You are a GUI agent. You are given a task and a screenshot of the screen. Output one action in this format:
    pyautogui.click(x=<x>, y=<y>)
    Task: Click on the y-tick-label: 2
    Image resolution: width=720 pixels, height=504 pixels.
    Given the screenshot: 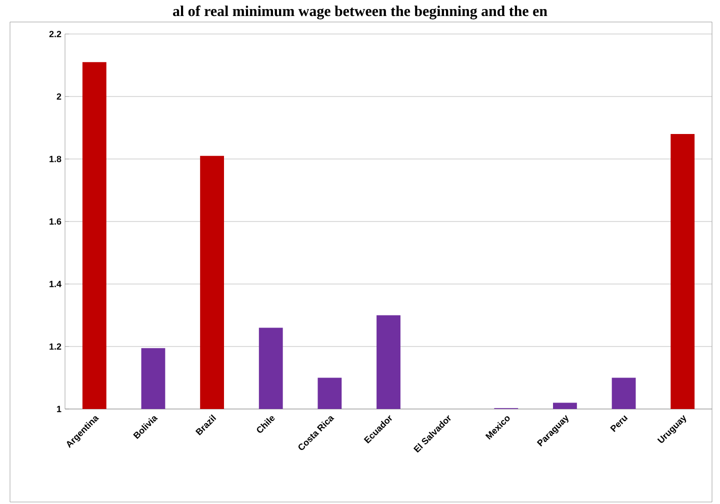 What is the action you would take?
    pyautogui.click(x=59, y=96)
    